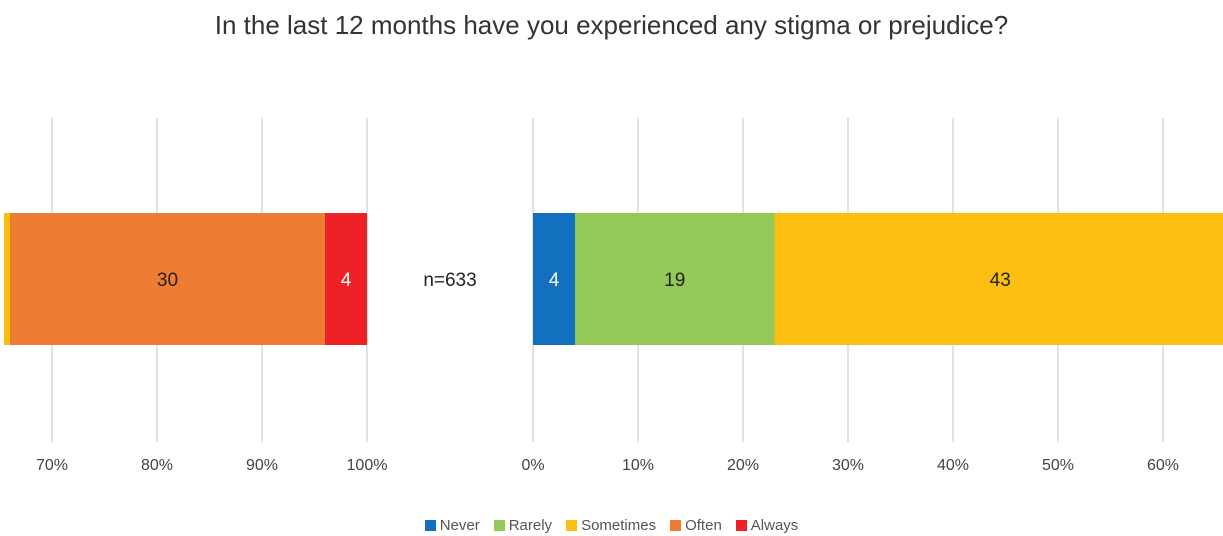 The height and width of the screenshot is (536, 1223). Describe the element at coordinates (638, 465) in the screenshot. I see `tick-label: 10%` at that location.